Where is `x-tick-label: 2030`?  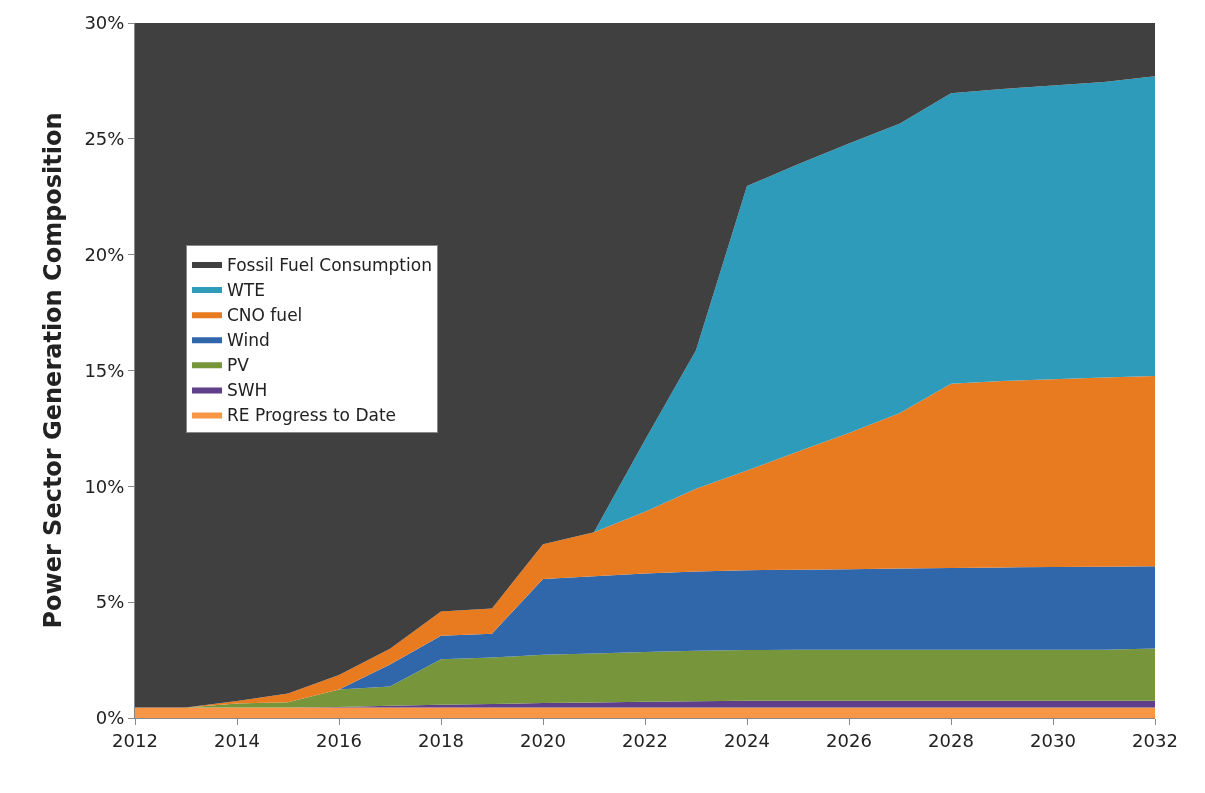 x-tick-label: 2030 is located at coordinates (1053, 740).